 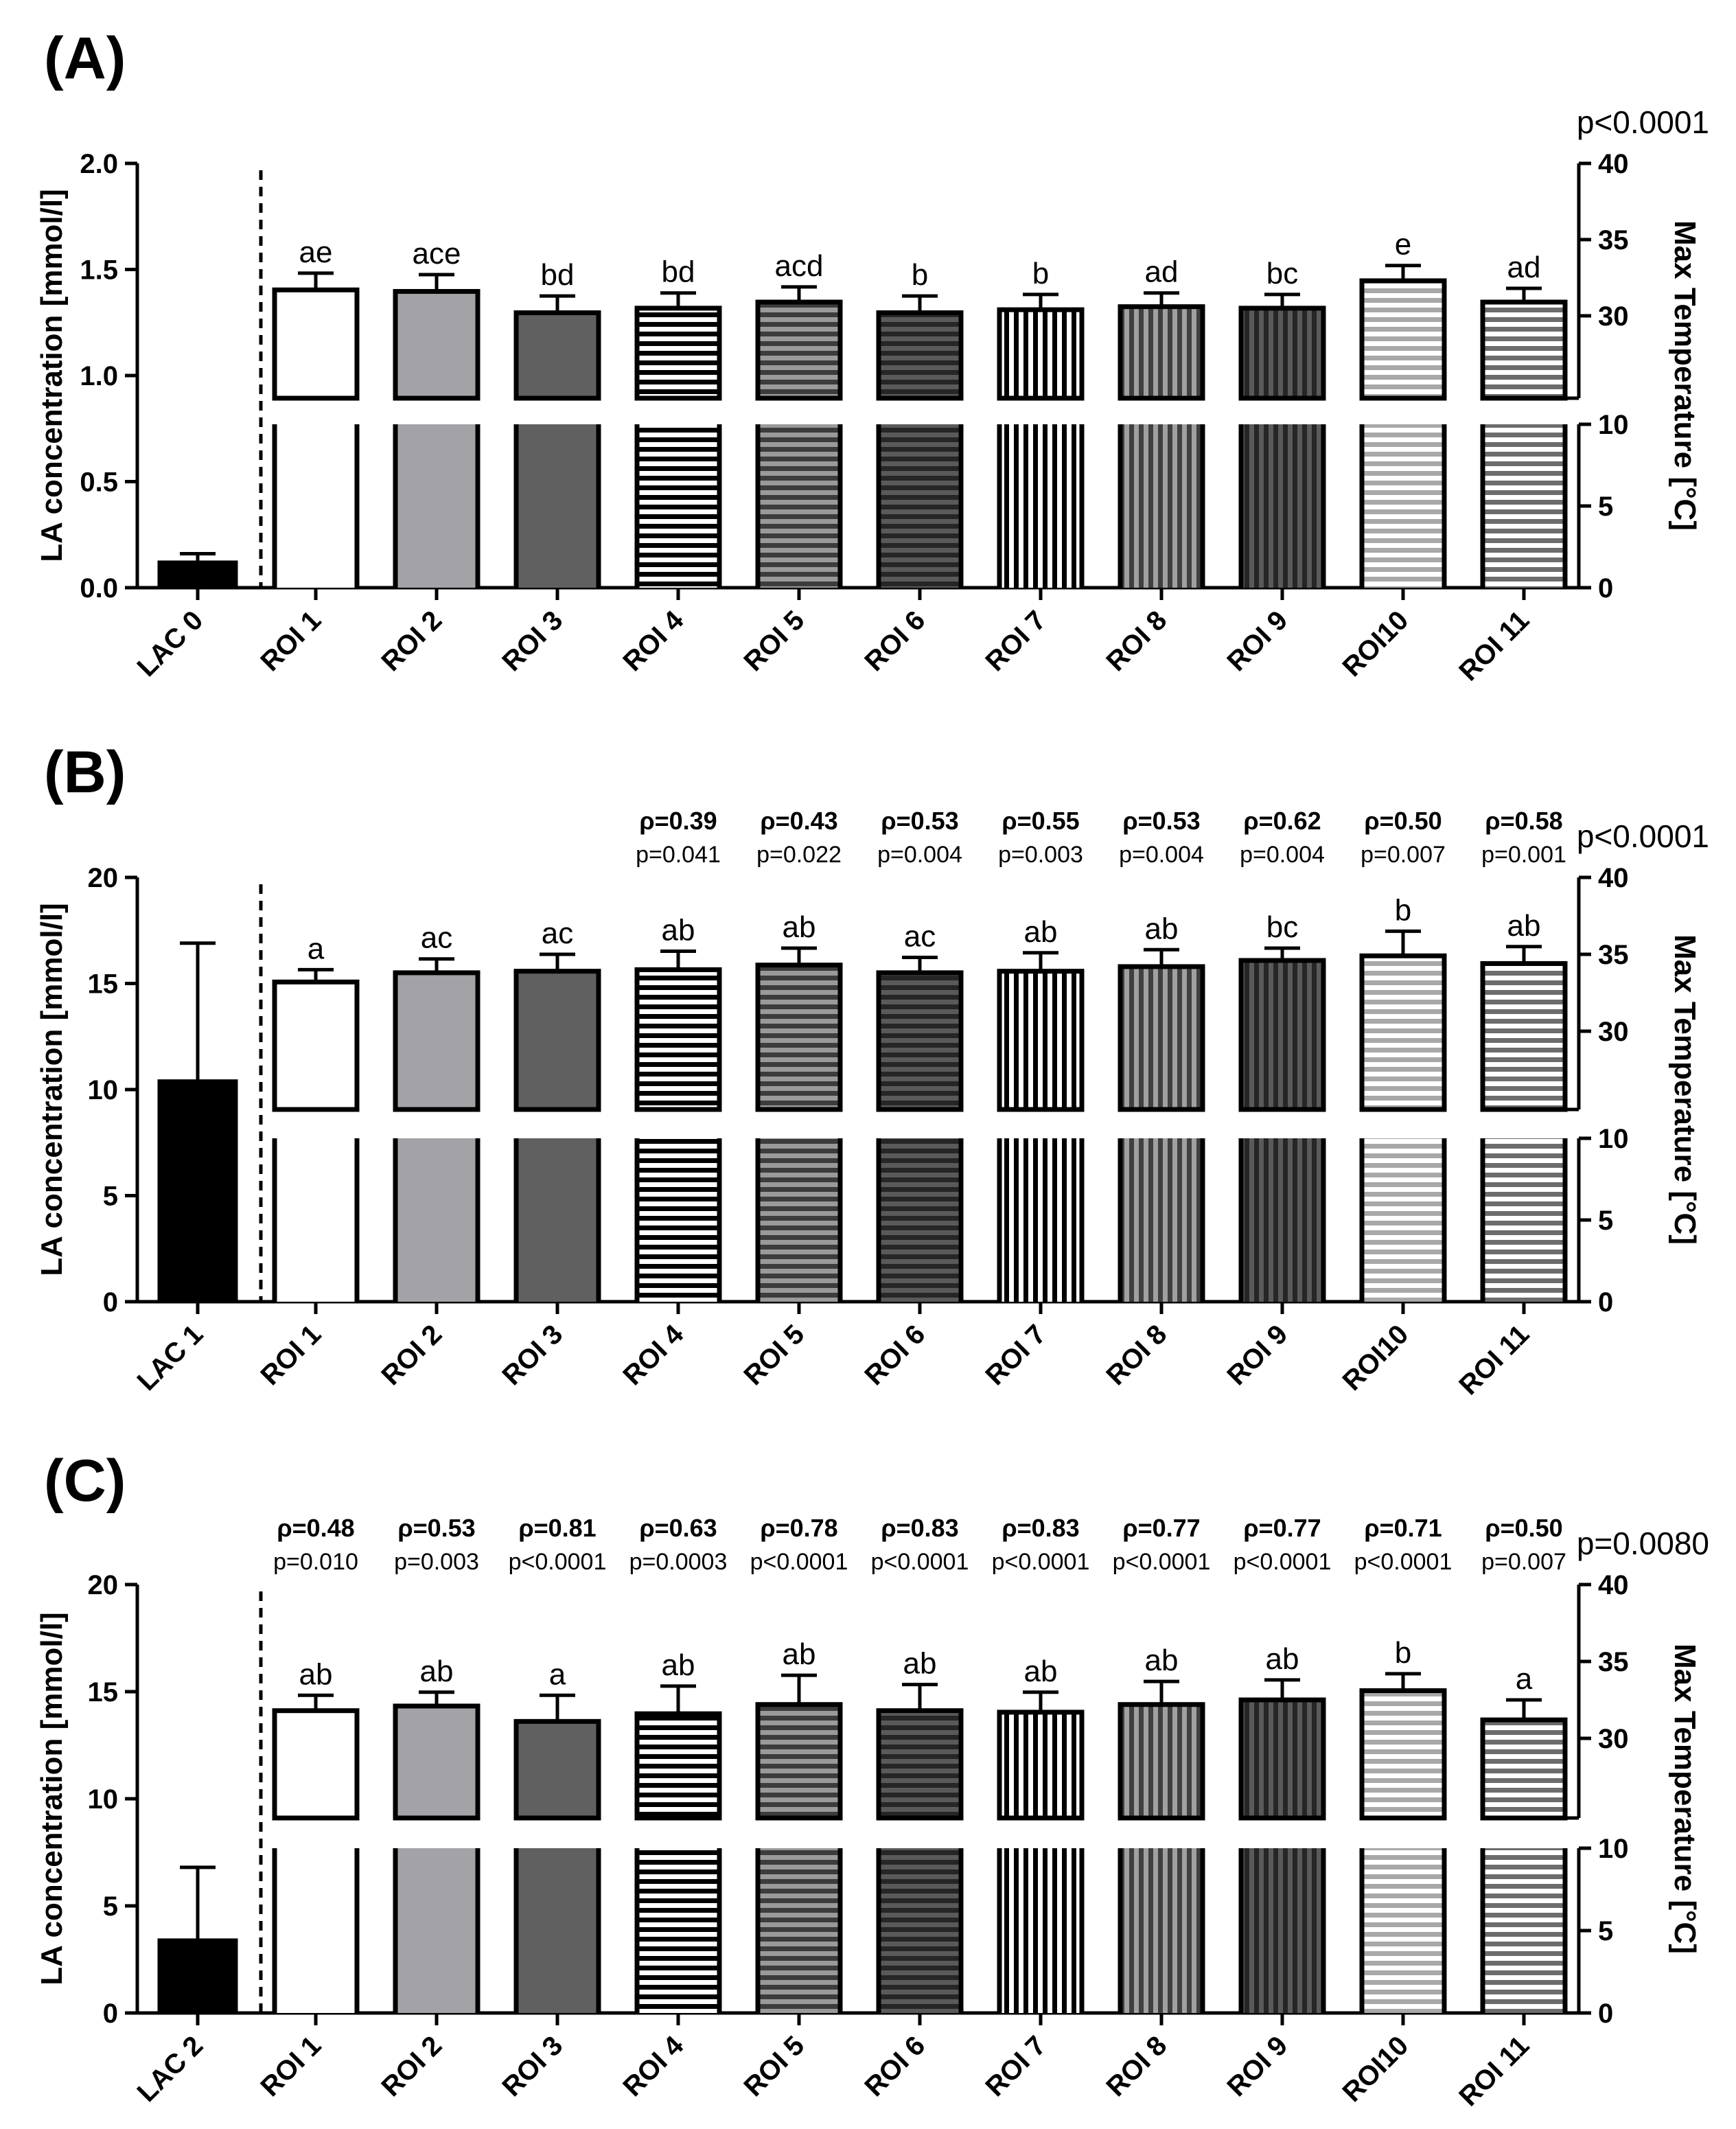 What do you see at coordinates (1613, 240) in the screenshot?
I see `right-tick-label: 35` at bounding box center [1613, 240].